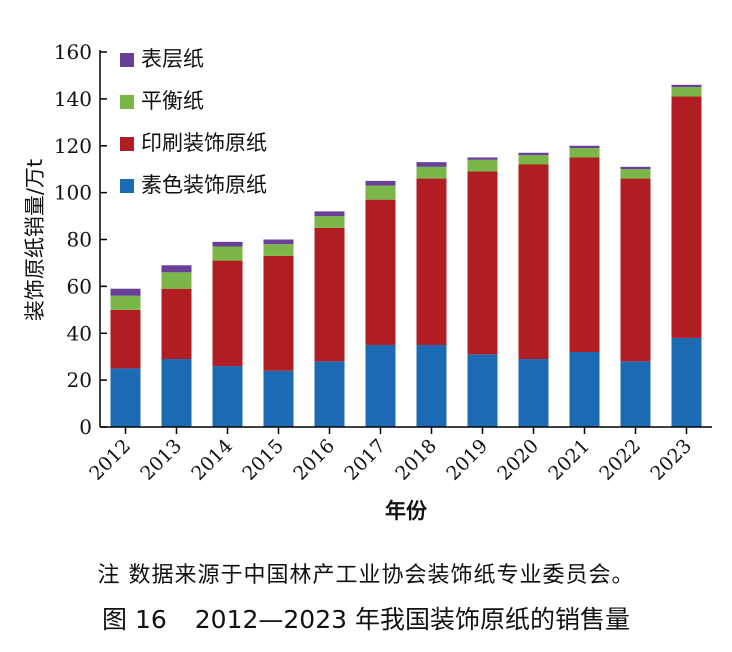 This screenshot has width=732, height=652. Describe the element at coordinates (263, 460) in the screenshot. I see `x-tick-label: 2015` at that location.